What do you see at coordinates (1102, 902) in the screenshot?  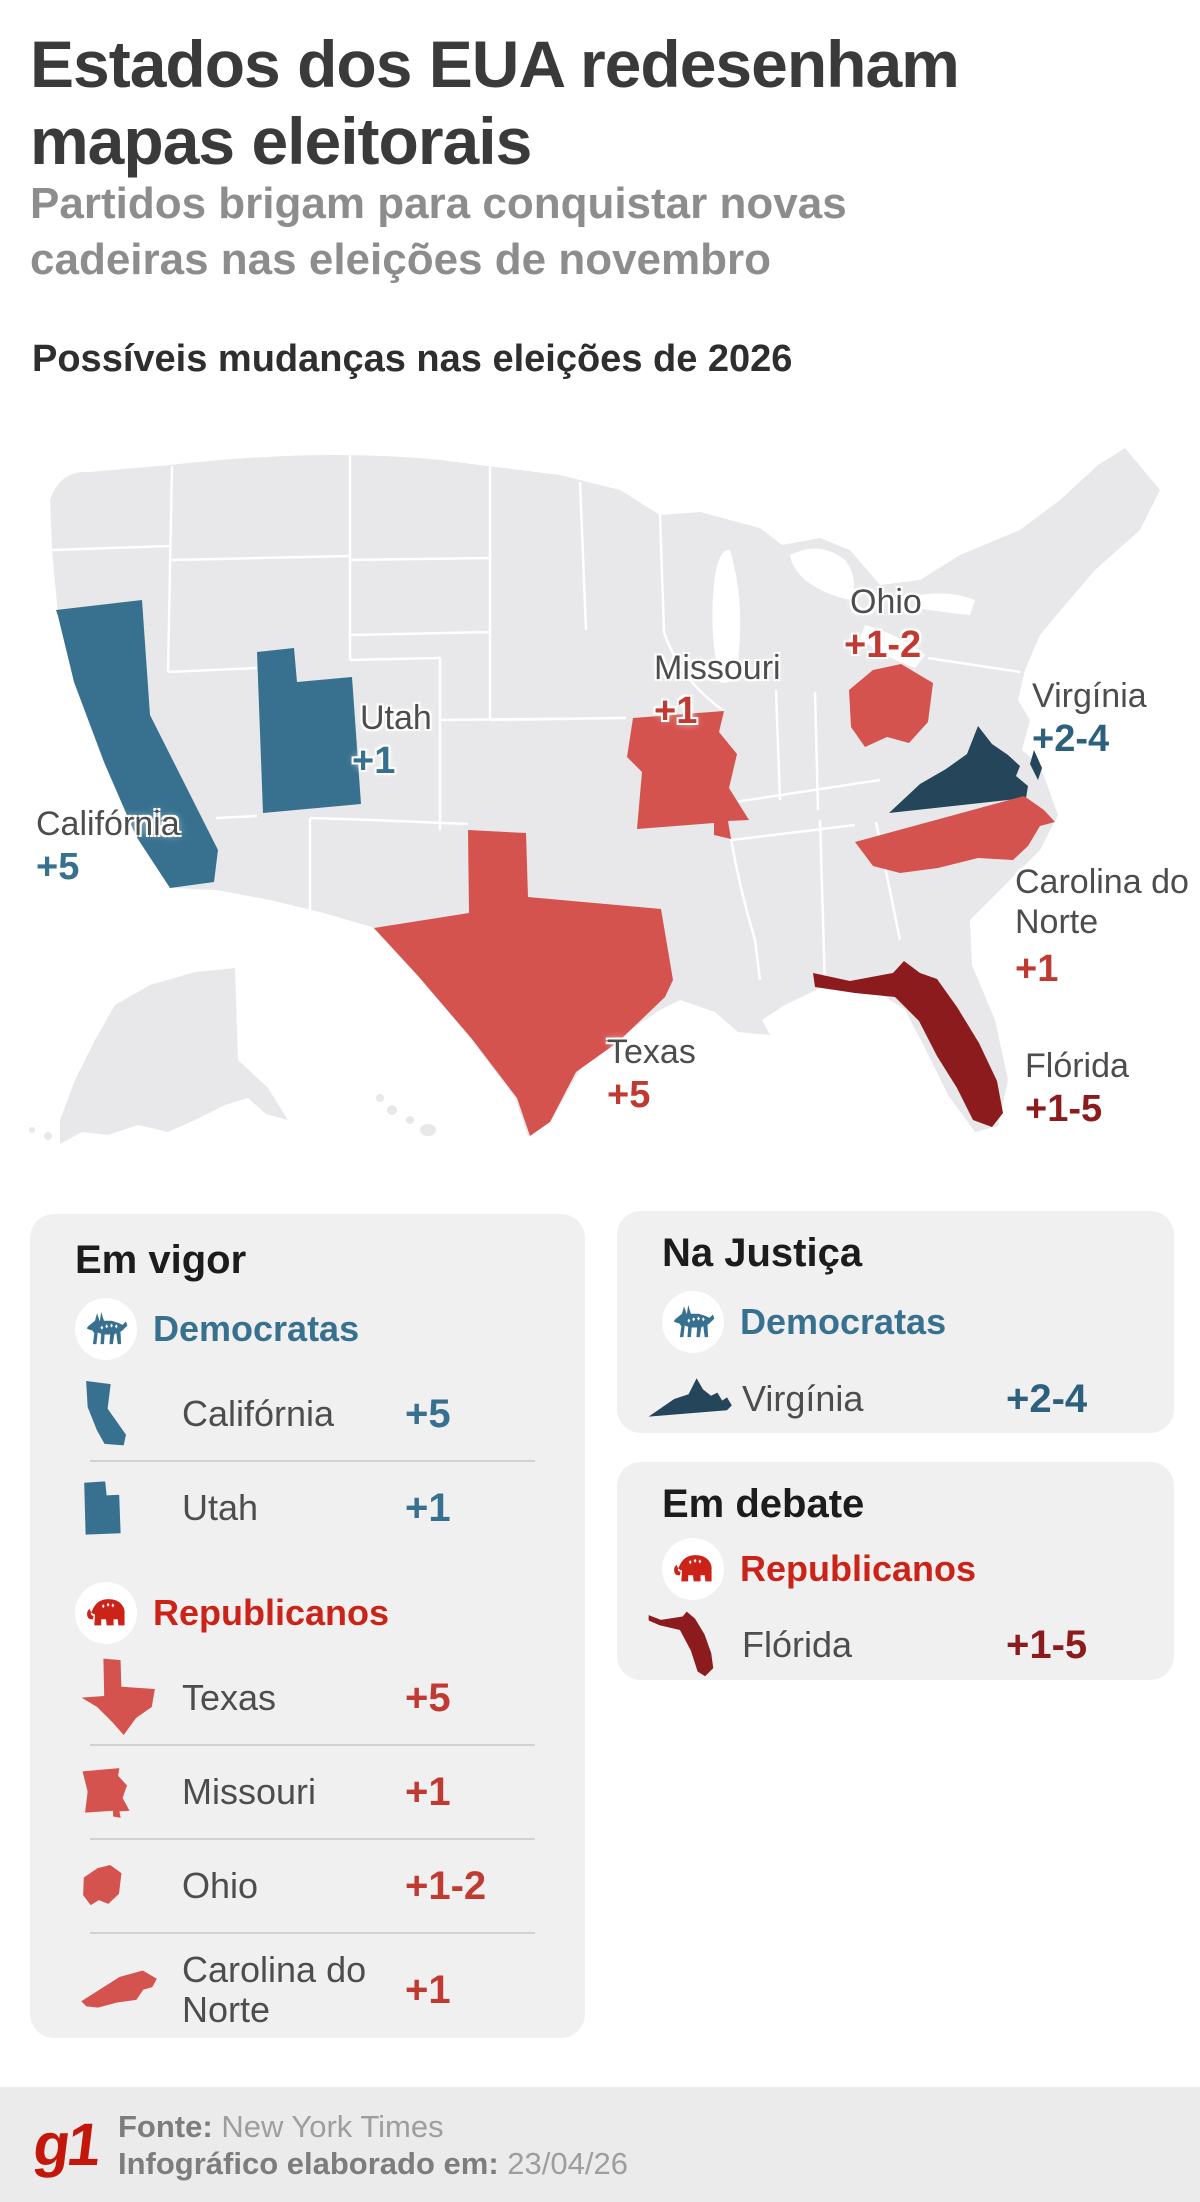 I see `state-name: Carolina do Norte` at bounding box center [1102, 902].